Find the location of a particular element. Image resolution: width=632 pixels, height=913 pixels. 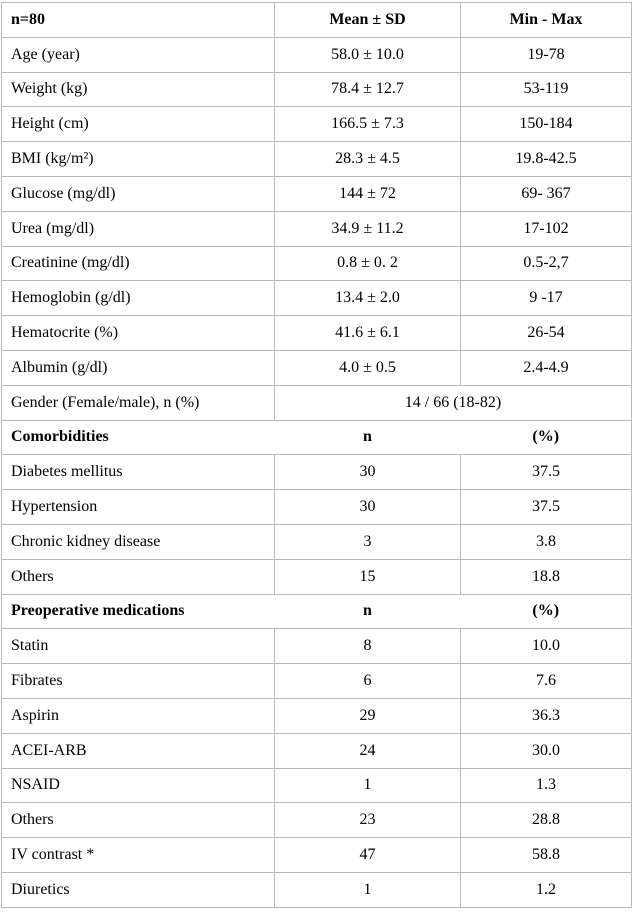

cell-label: Diuretics is located at coordinates (138, 889).